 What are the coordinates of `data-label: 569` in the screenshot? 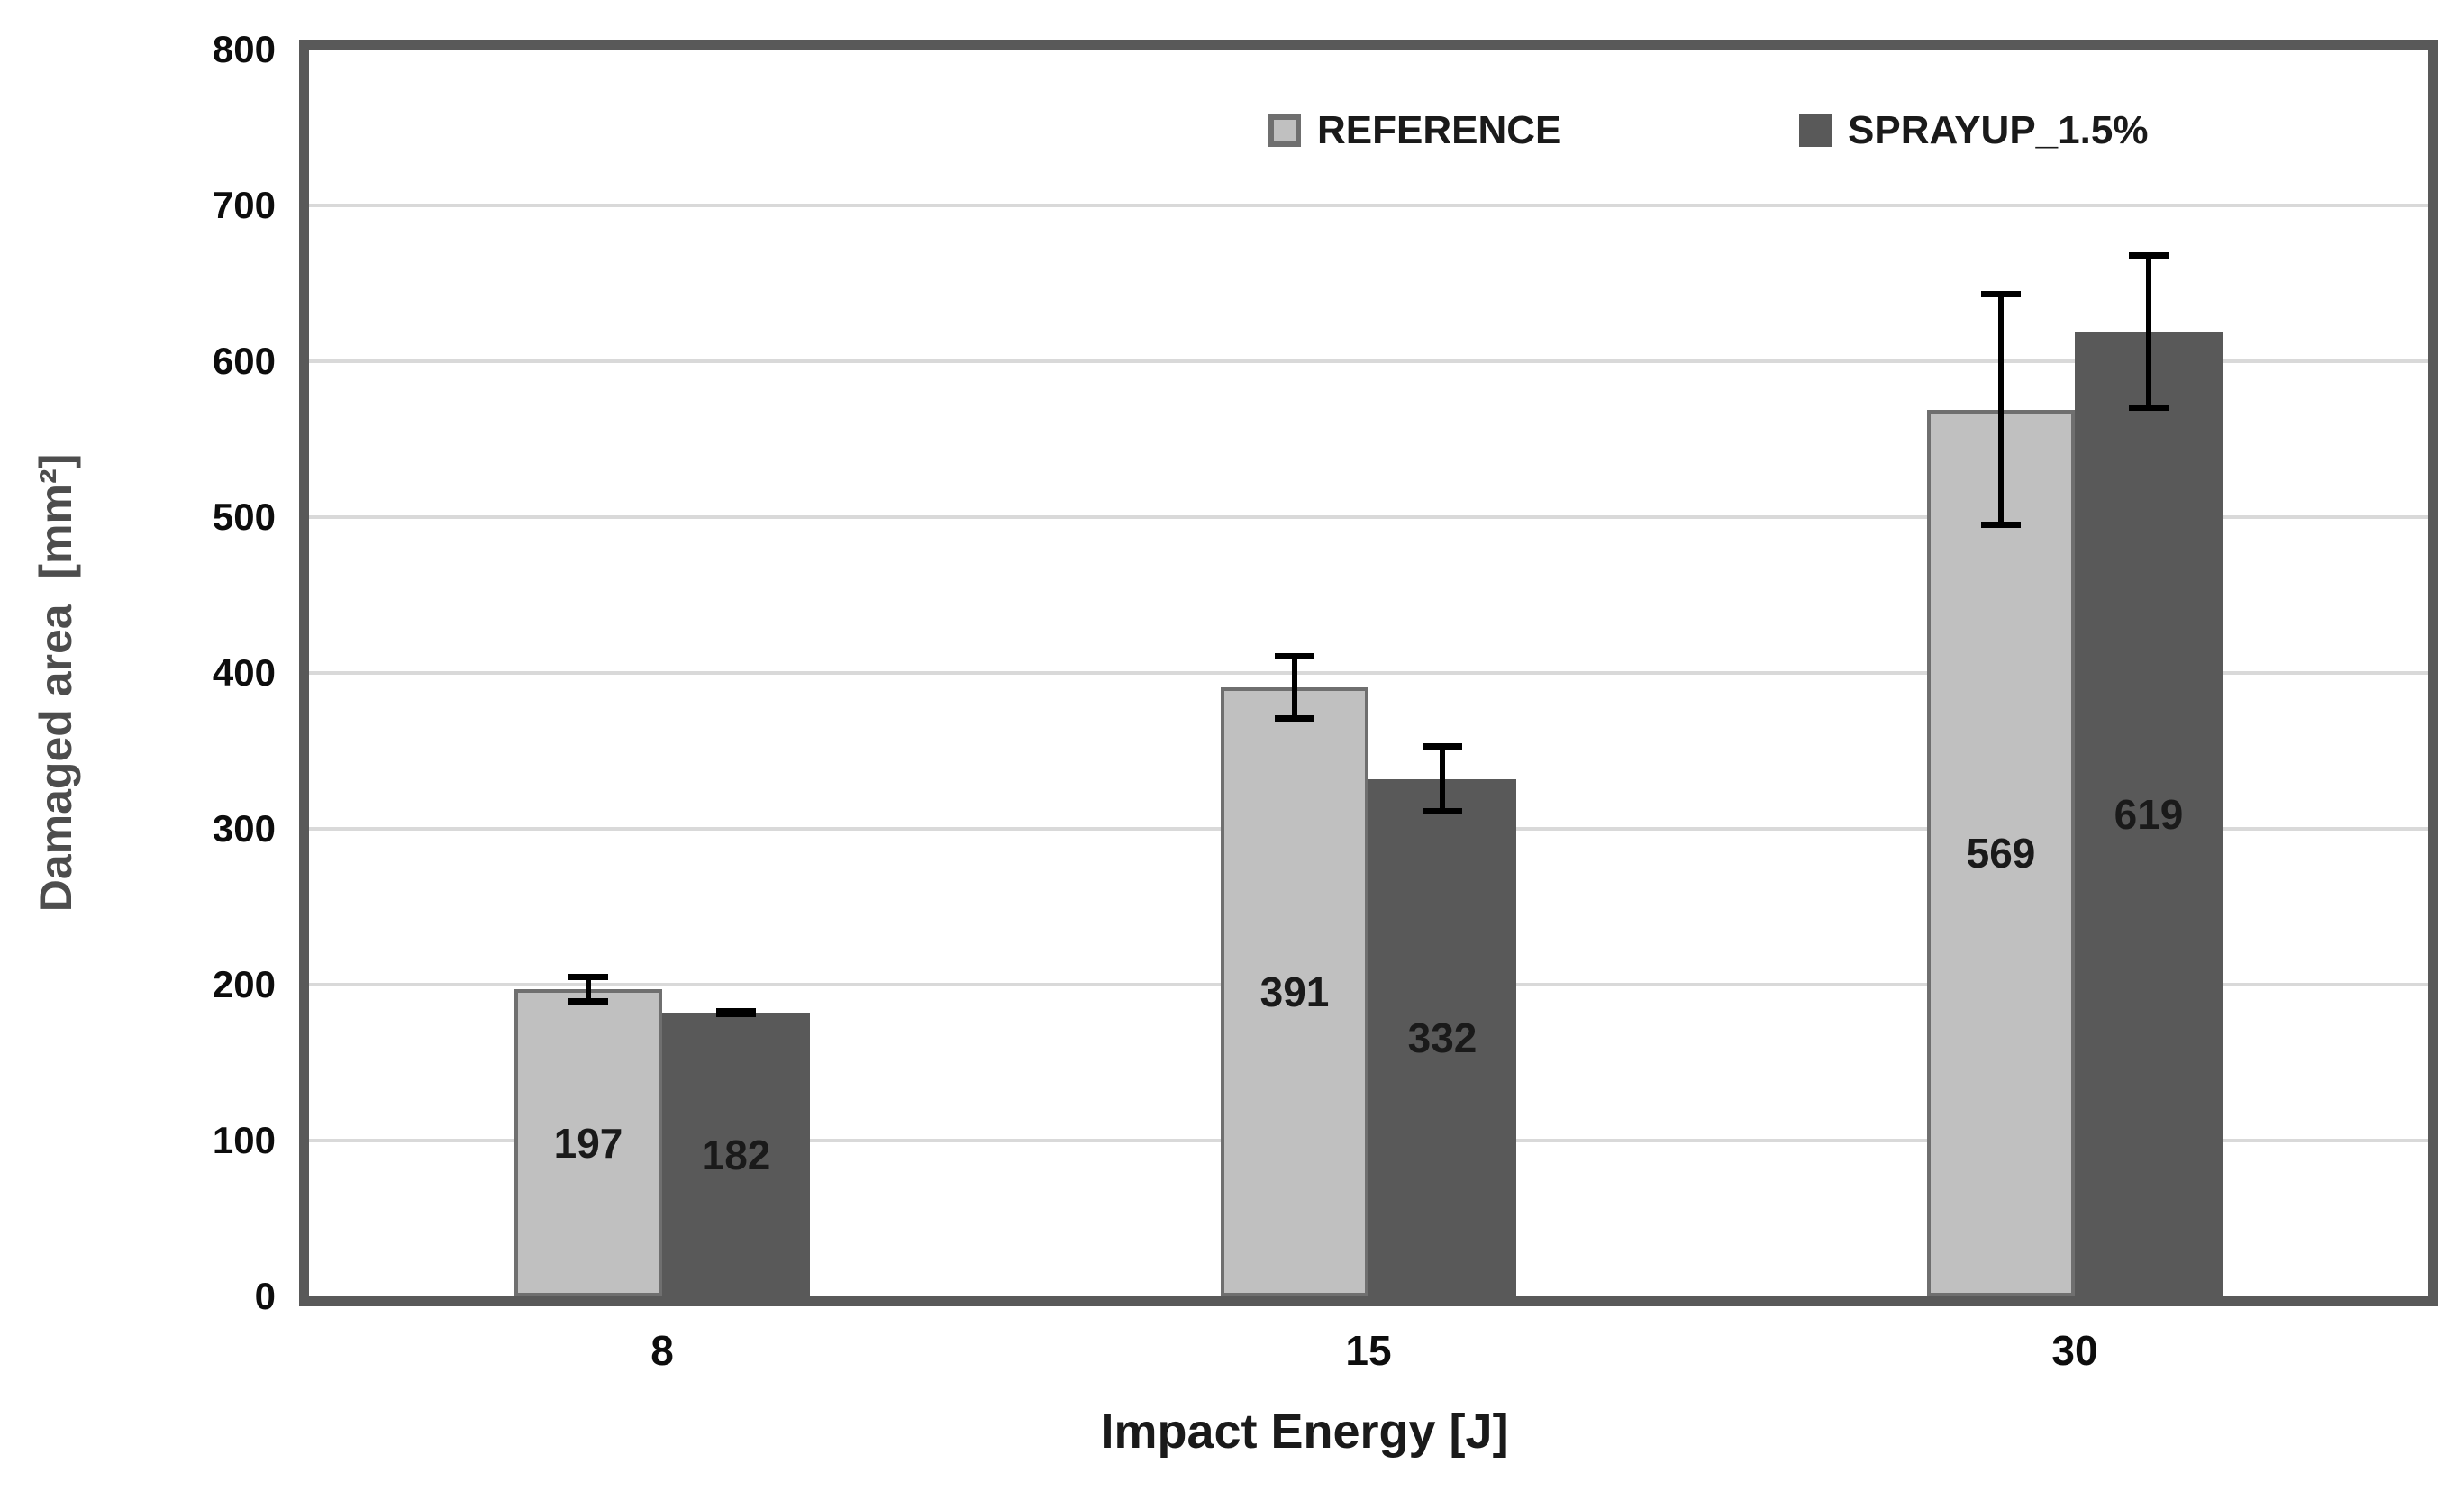 It's located at (2001, 853).